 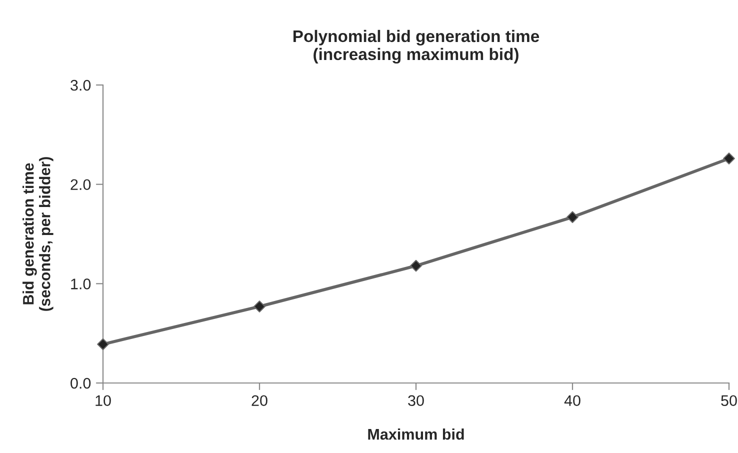 I want to click on y-tick-label: 1.0, so click(x=81, y=284).